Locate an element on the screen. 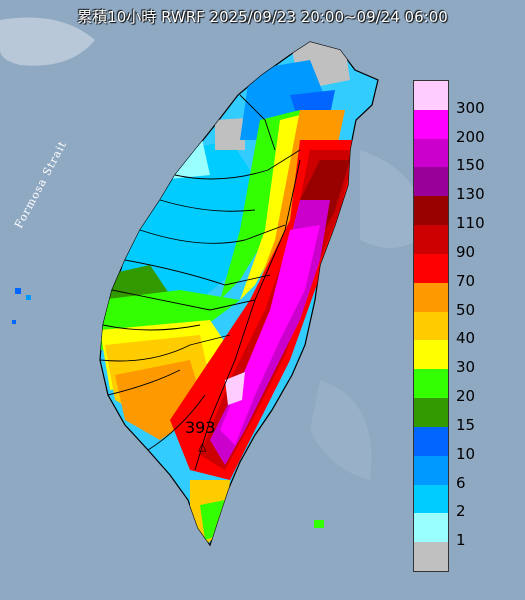 The image size is (525, 600). legend-label: 90 is located at coordinates (466, 251).